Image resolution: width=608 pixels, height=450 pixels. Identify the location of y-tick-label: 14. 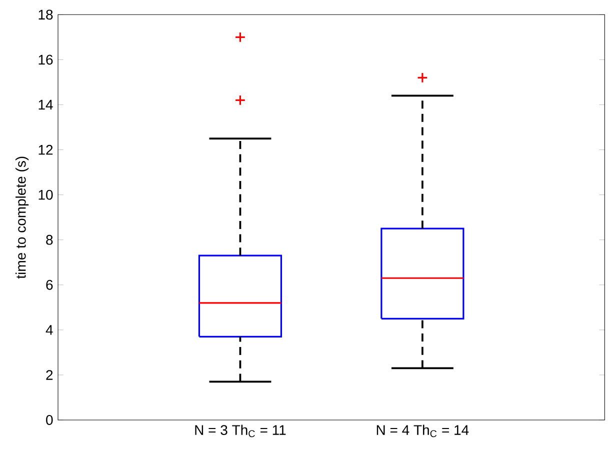
(45, 105).